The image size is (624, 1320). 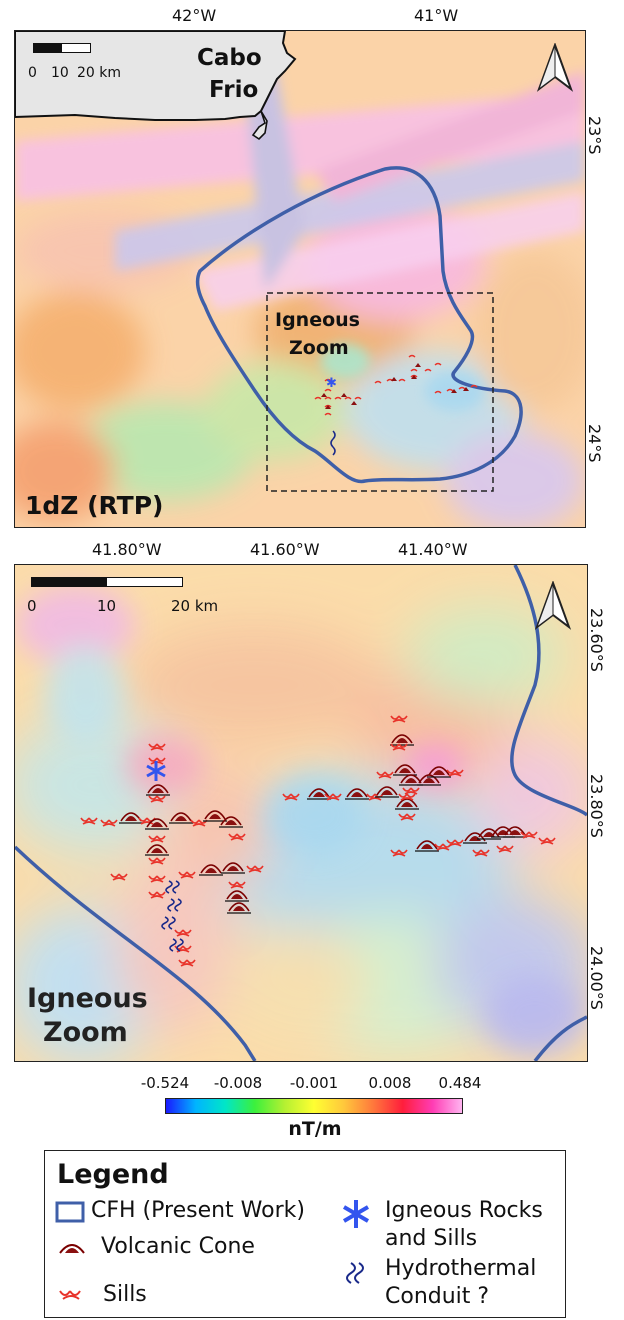 I want to click on bottom-lat-label-24-00: 24.00°S, so click(x=596, y=978).